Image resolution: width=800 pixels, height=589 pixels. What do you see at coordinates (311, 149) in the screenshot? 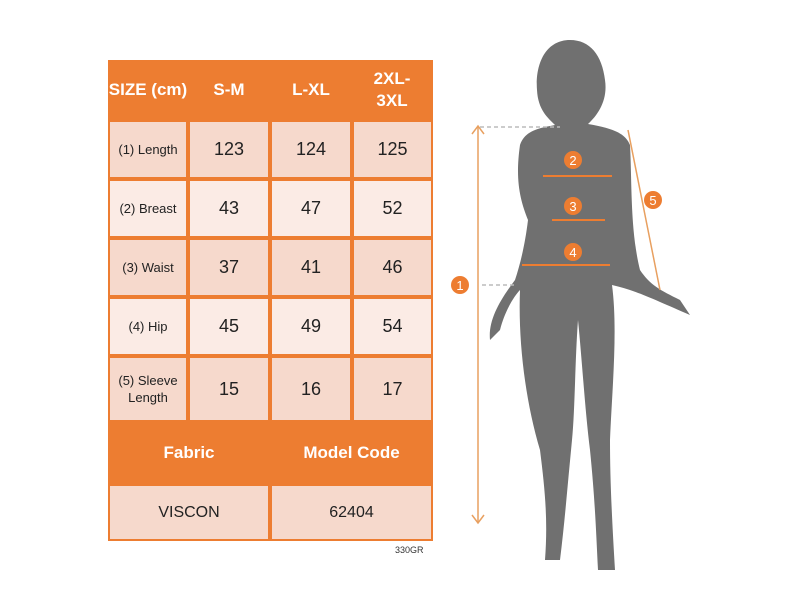
I see `size-value: 124` at bounding box center [311, 149].